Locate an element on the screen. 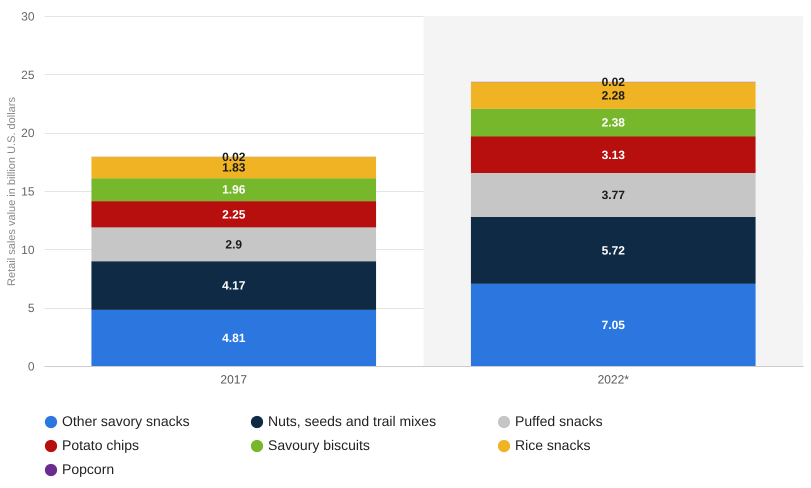 The image size is (811, 488). legend-label: Nuts, seeds and trail mixes is located at coordinates (352, 421).